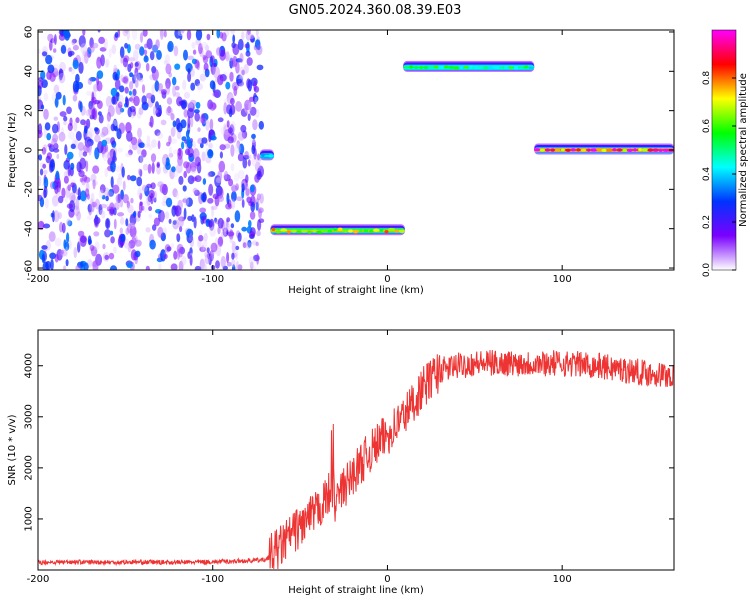 The image size is (750, 600). What do you see at coordinates (356, 290) in the screenshot?
I see `spectrogram-x-axis-label: Height of straight line (km)` at bounding box center [356, 290].